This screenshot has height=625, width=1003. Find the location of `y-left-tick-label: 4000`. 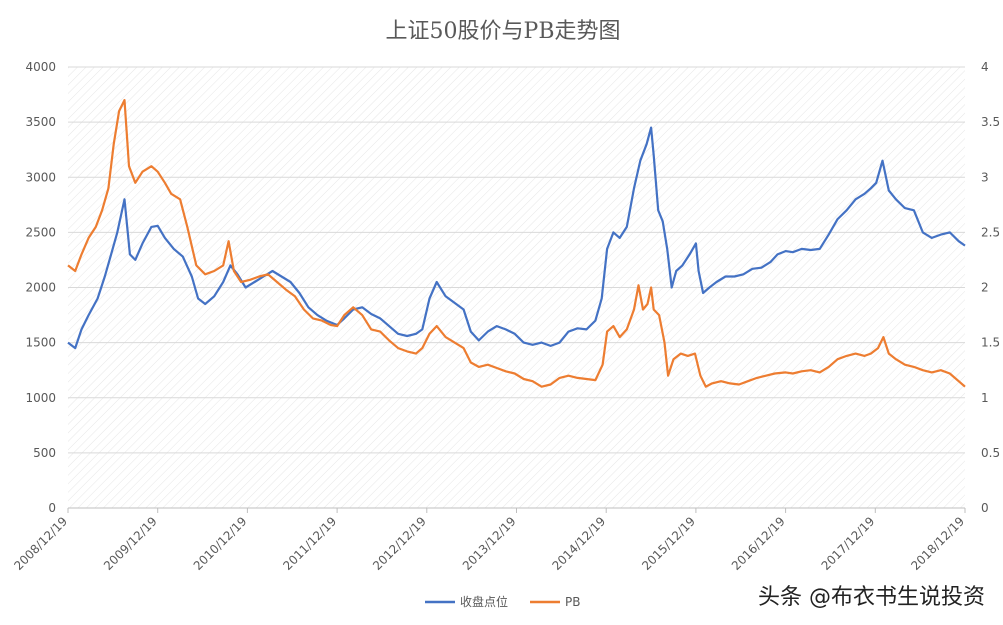

y-left-tick-label: 4000 is located at coordinates (40, 67).